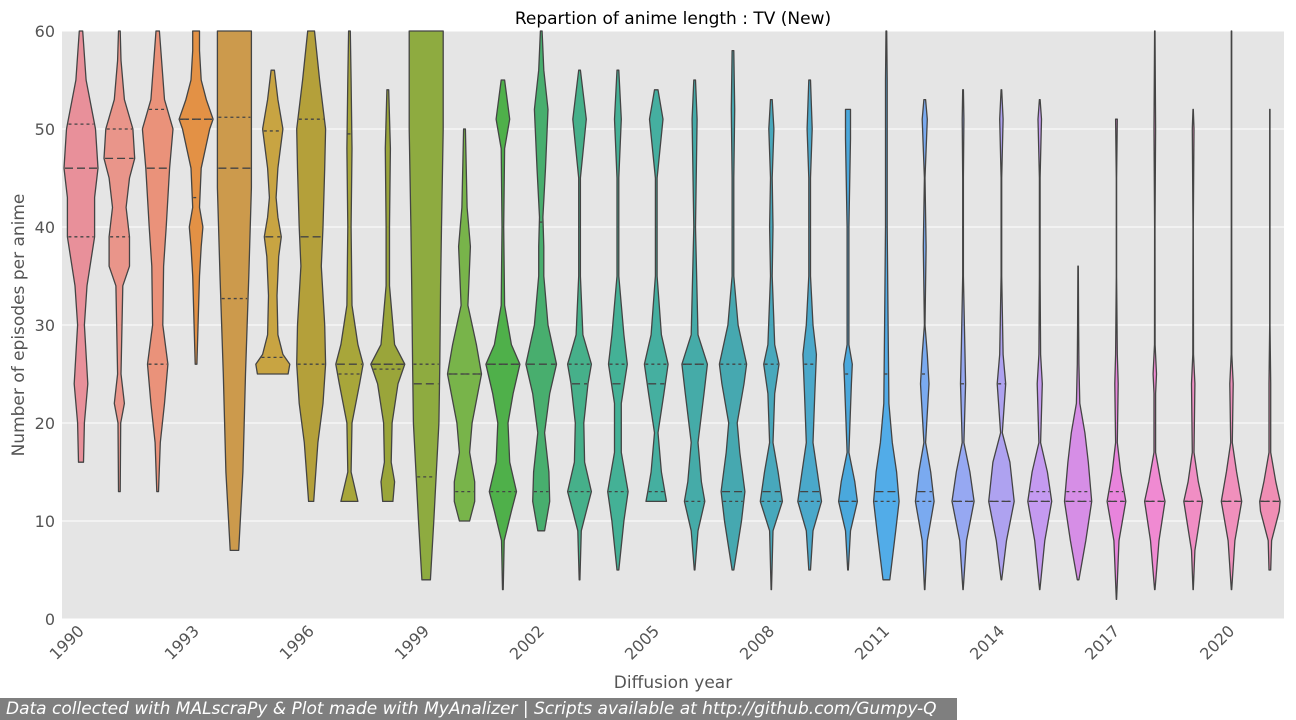 The image size is (1296, 720). Describe the element at coordinates (1217, 642) in the screenshot. I see `x-tick-label: 2020` at that location.